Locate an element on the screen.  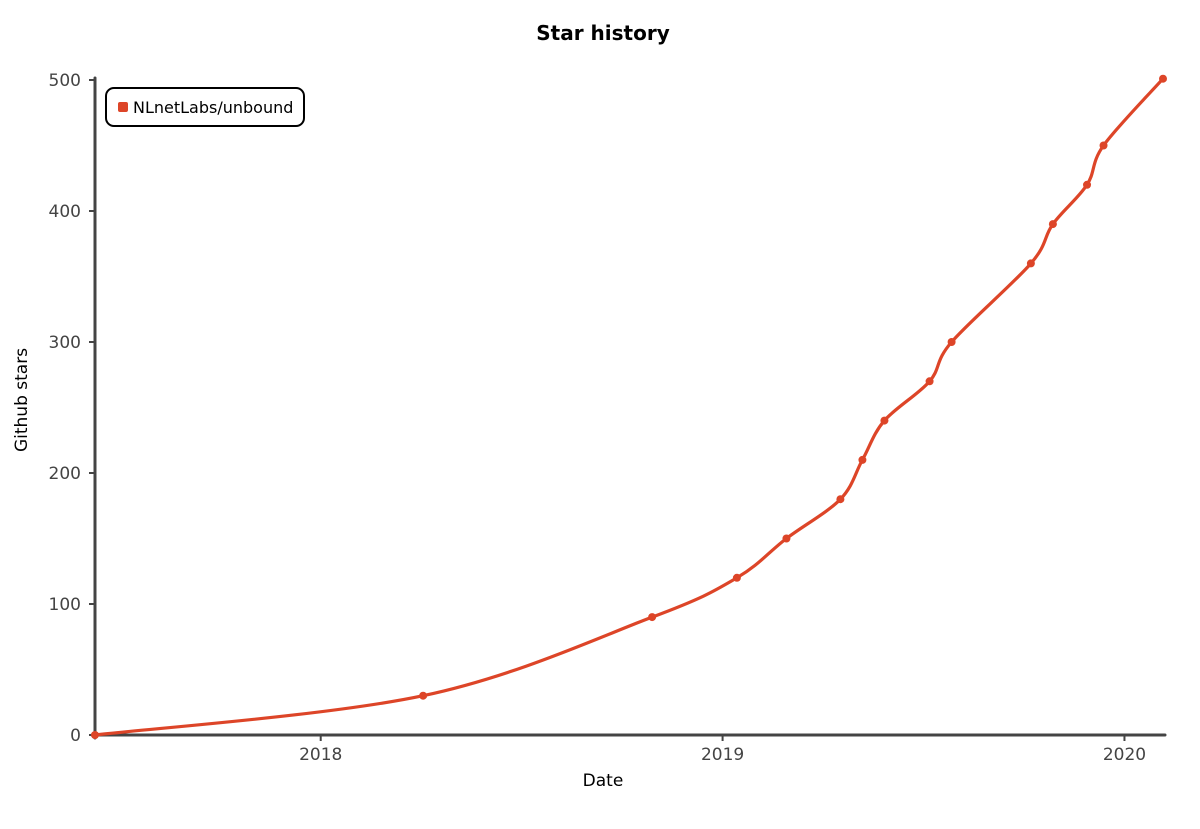
legend-swatch is located at coordinates (123, 107).